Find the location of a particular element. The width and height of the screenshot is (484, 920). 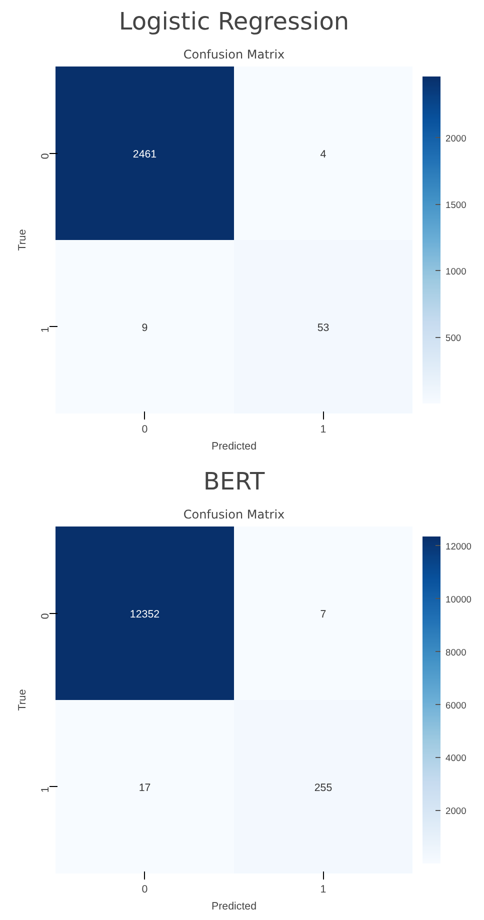

color-bar-label: 1000 is located at coordinates (456, 271).